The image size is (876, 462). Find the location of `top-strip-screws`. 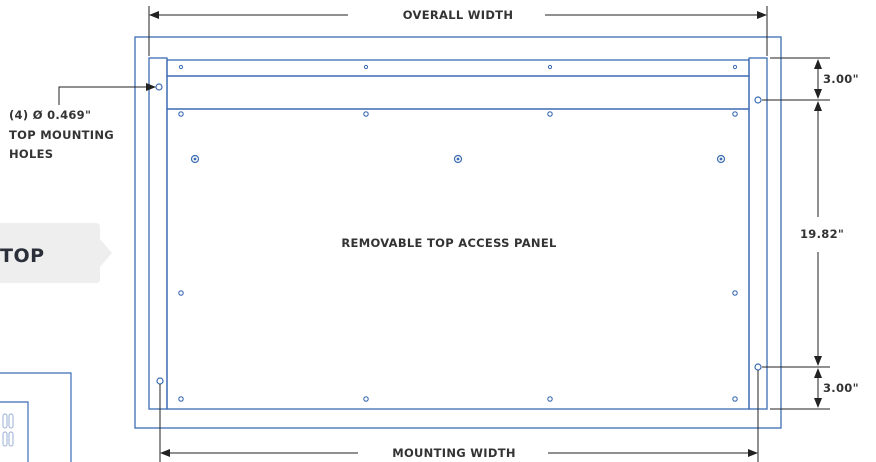

top-strip-screws is located at coordinates (458, 67).